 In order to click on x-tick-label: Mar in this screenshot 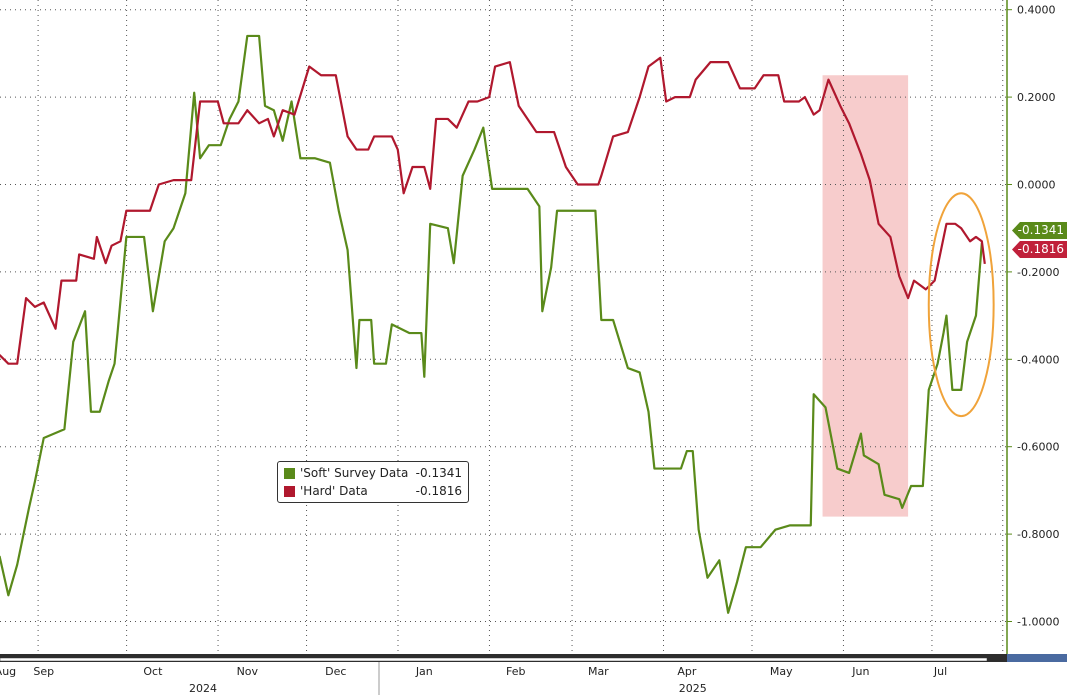, I will do `click(598, 671)`.